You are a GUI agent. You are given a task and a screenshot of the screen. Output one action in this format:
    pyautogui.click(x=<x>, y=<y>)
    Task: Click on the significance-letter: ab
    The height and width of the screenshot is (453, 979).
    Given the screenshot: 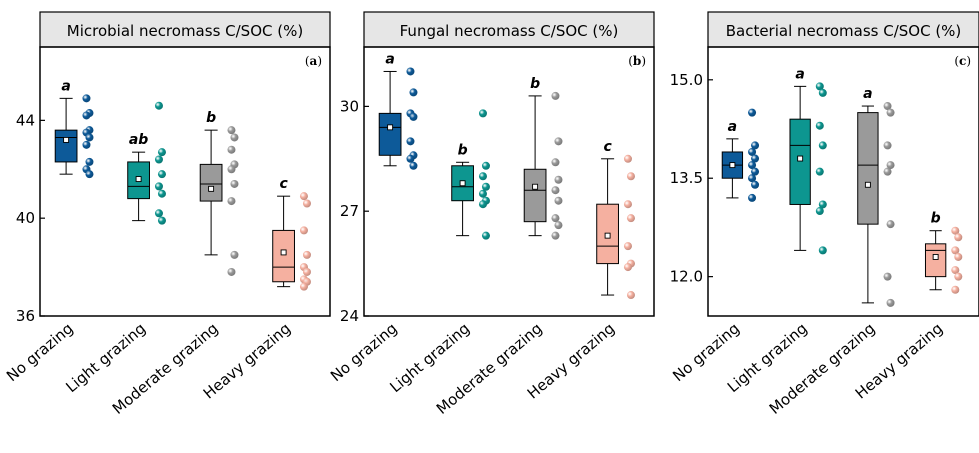 What is the action you would take?
    pyautogui.click(x=138, y=140)
    